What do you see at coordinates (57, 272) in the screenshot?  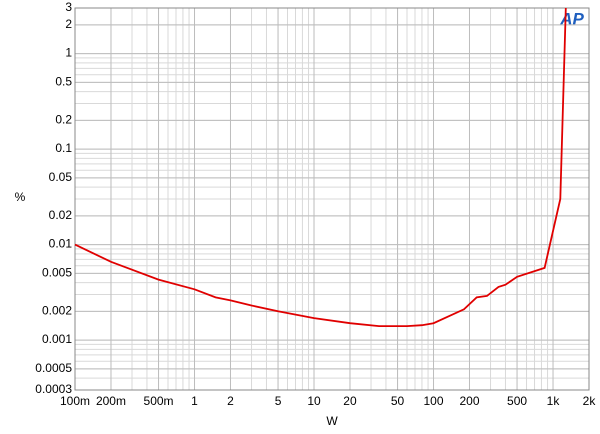 I see `y-tick-label: 0.005` at bounding box center [57, 272].